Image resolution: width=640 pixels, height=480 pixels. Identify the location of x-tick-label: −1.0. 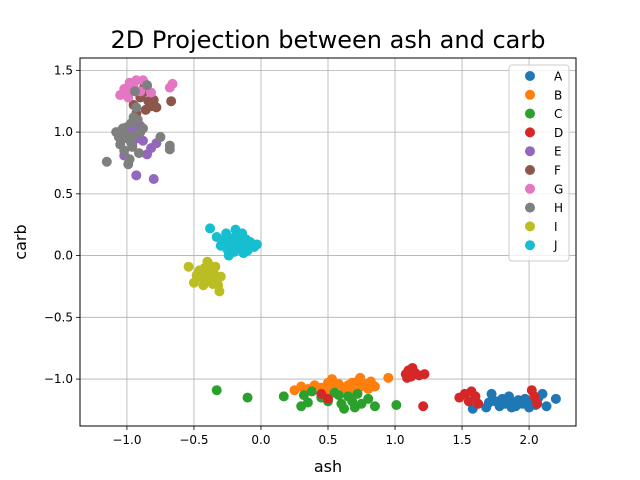
(126, 440).